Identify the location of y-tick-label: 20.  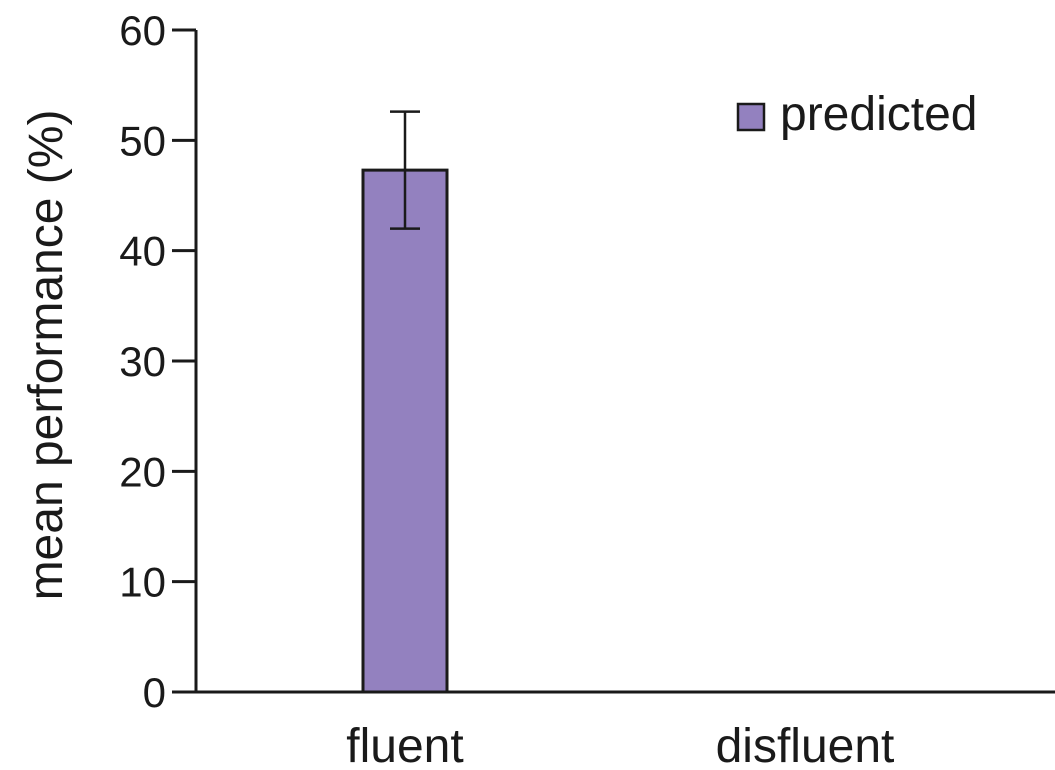
(142, 471).